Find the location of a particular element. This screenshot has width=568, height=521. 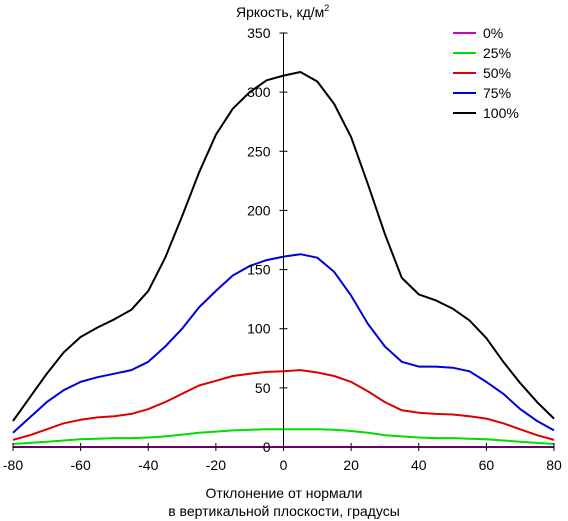

x-tick-label: -40 is located at coordinates (148, 465).